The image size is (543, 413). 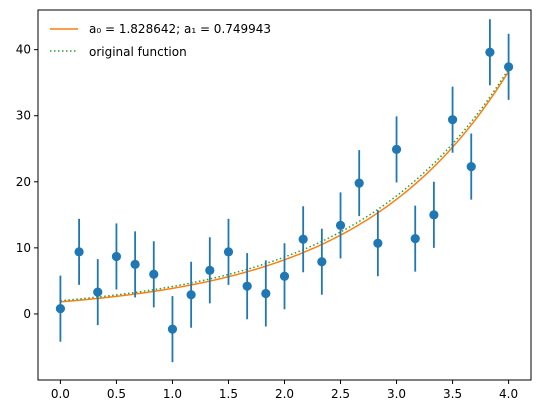 What do you see at coordinates (23, 116) in the screenshot?
I see `y-tick-label: 30` at bounding box center [23, 116].